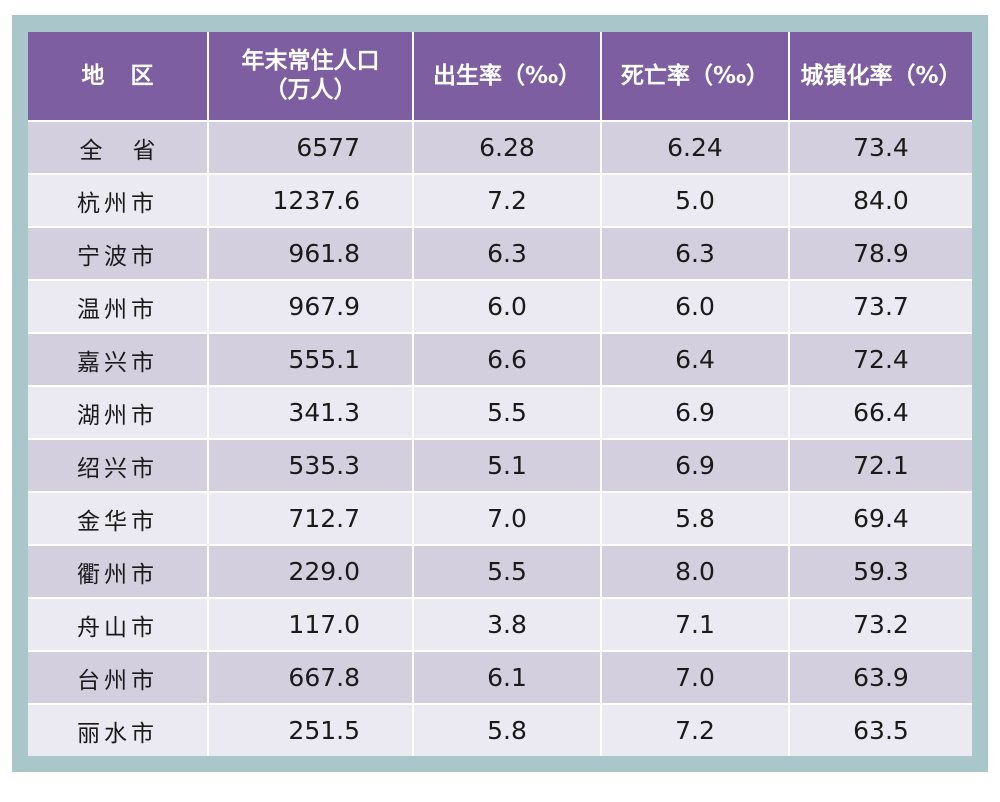 The image size is (1000, 802). I want to click on cell-region: 宁波市, so click(118, 253).